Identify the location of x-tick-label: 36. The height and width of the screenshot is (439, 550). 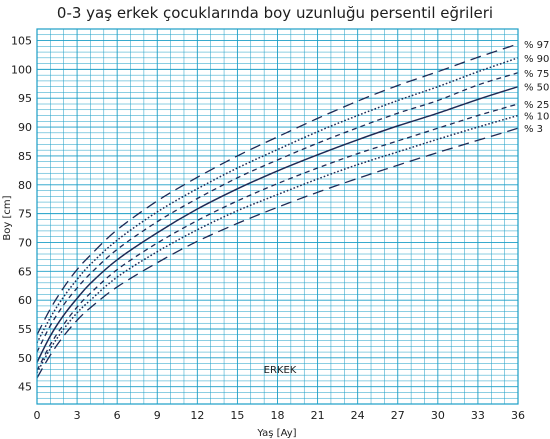
(518, 415).